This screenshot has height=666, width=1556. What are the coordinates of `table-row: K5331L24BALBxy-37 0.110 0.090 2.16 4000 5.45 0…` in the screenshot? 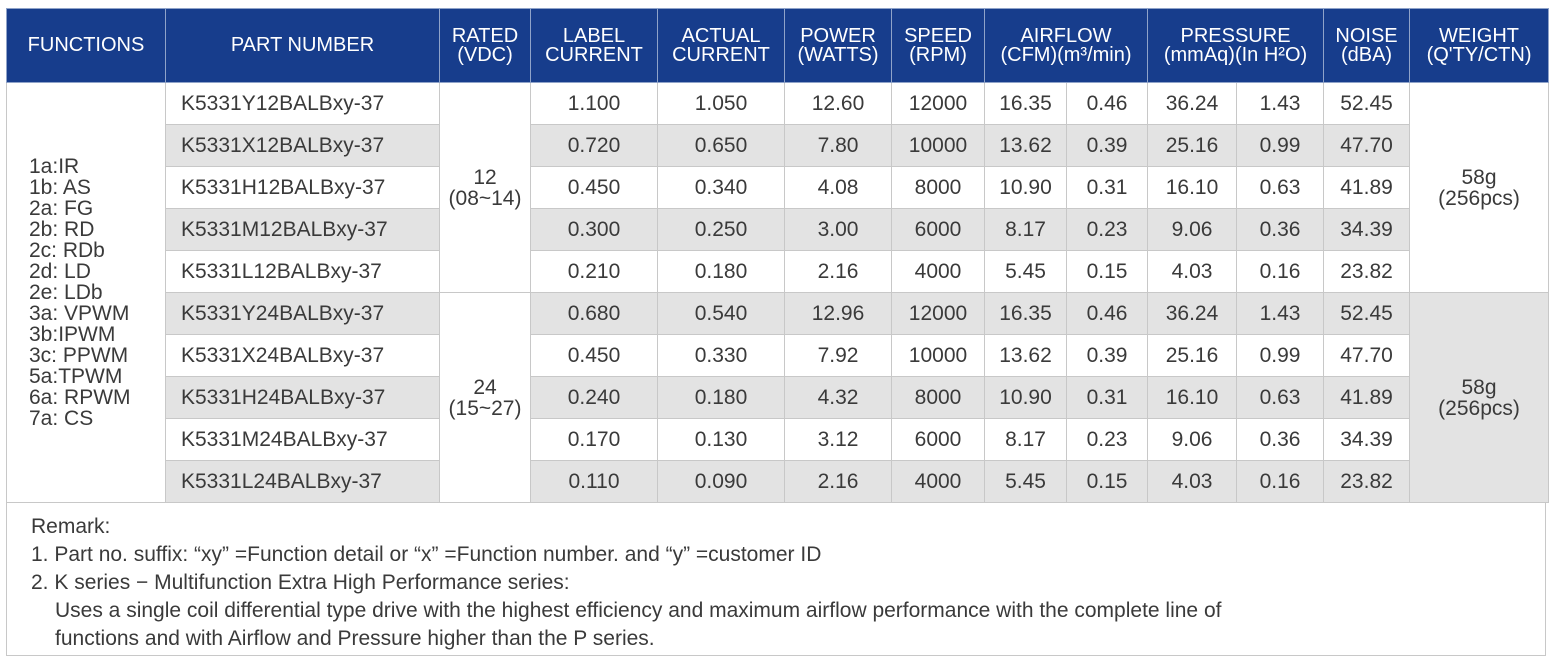 It's located at (778, 481).